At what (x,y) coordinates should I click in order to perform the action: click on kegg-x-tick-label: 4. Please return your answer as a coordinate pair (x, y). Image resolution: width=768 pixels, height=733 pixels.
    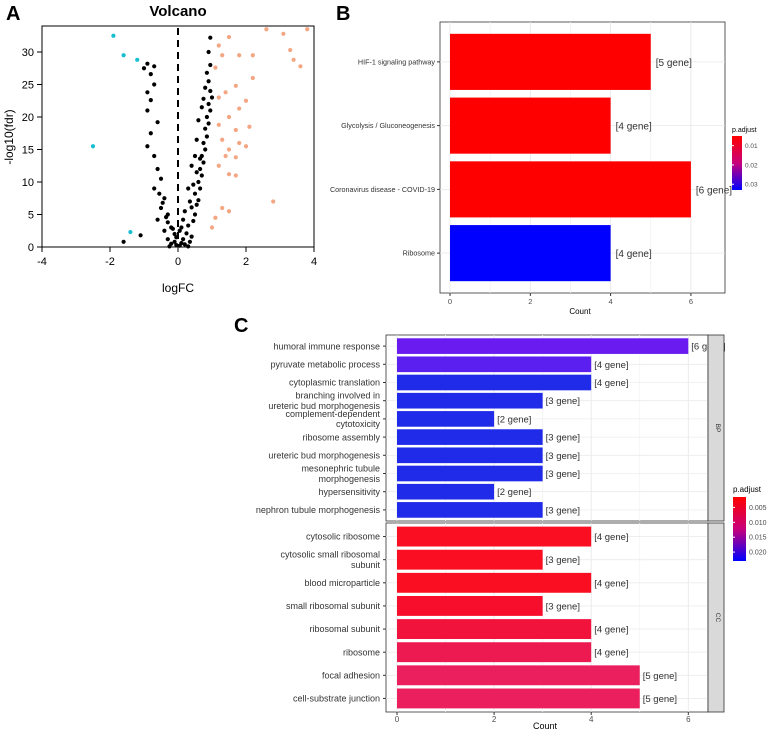
    Looking at the image, I should click on (611, 301).